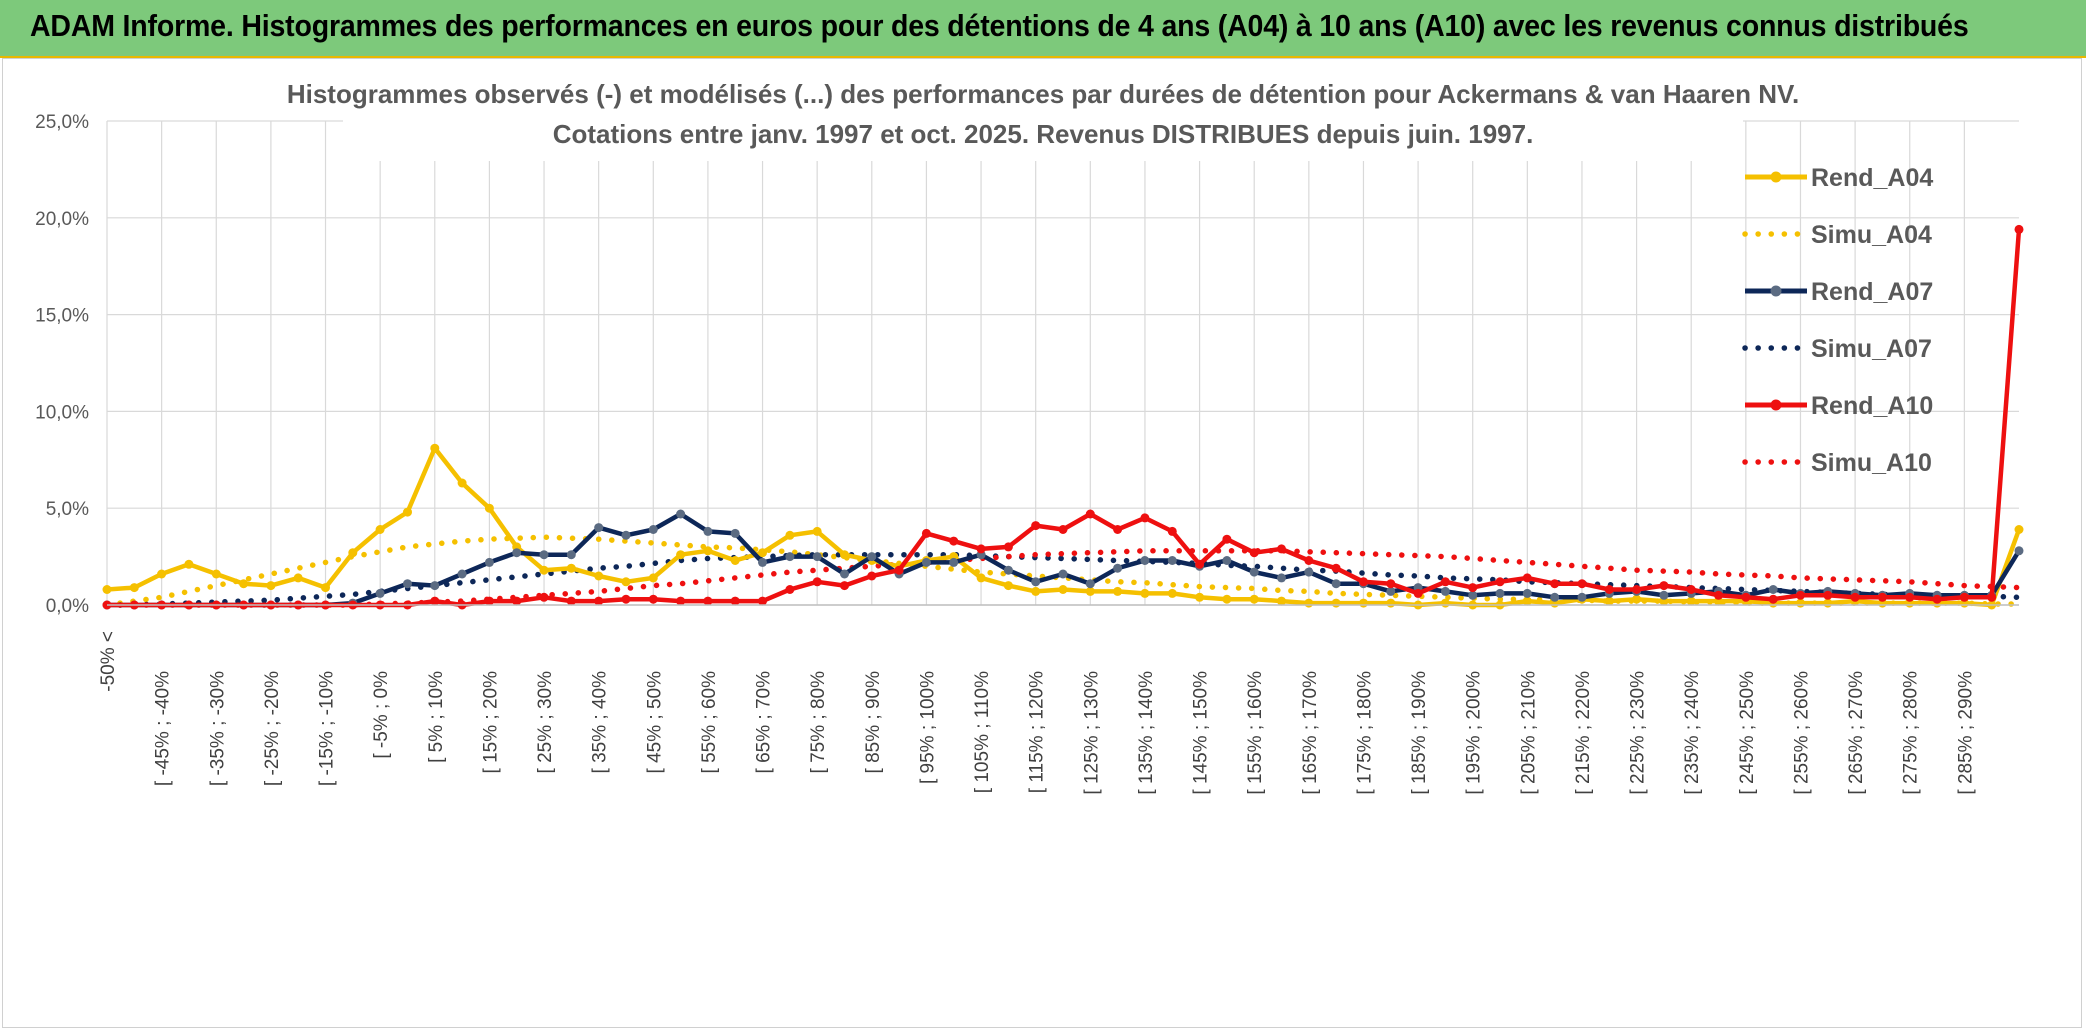 Image resolution: width=2086 pixels, height=1033 pixels. I want to click on x-tick-label: [ 215% ; 220%, so click(1583, 733).